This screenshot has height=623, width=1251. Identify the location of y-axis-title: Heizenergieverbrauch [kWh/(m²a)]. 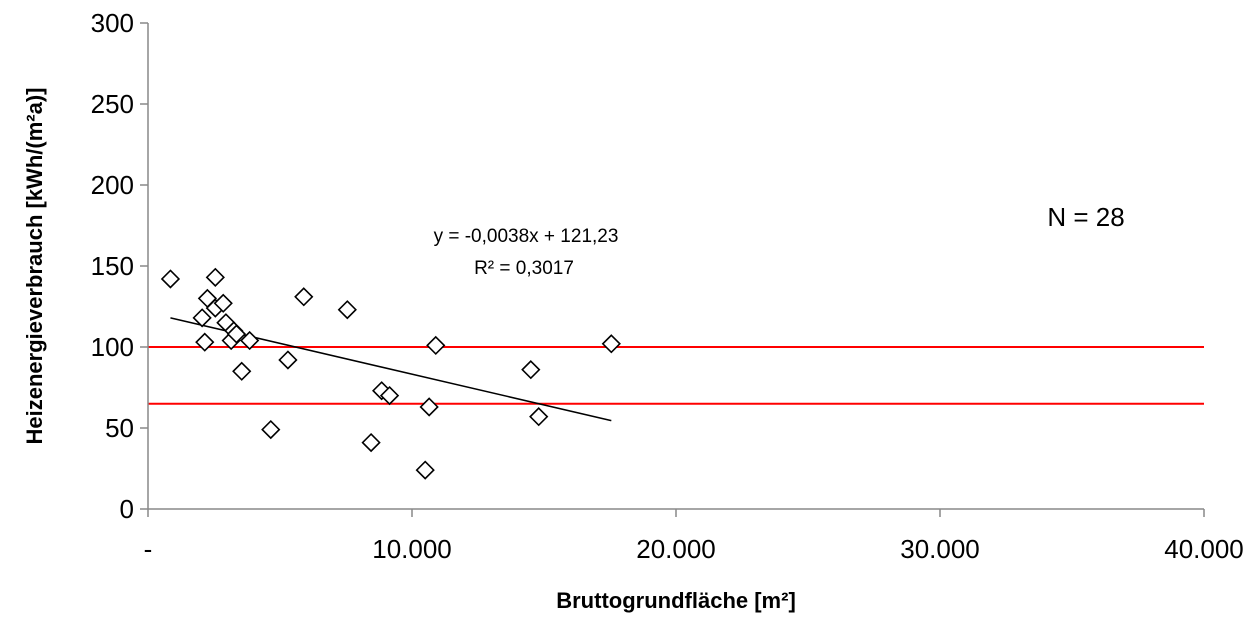
(34, 266).